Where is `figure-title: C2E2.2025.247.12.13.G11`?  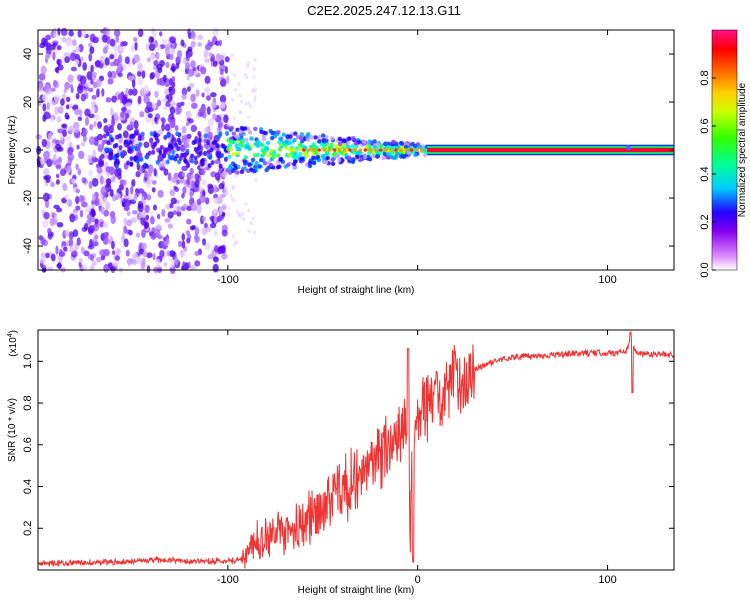 figure-title: C2E2.2025.247.12.13.G11 is located at coordinates (384, 10).